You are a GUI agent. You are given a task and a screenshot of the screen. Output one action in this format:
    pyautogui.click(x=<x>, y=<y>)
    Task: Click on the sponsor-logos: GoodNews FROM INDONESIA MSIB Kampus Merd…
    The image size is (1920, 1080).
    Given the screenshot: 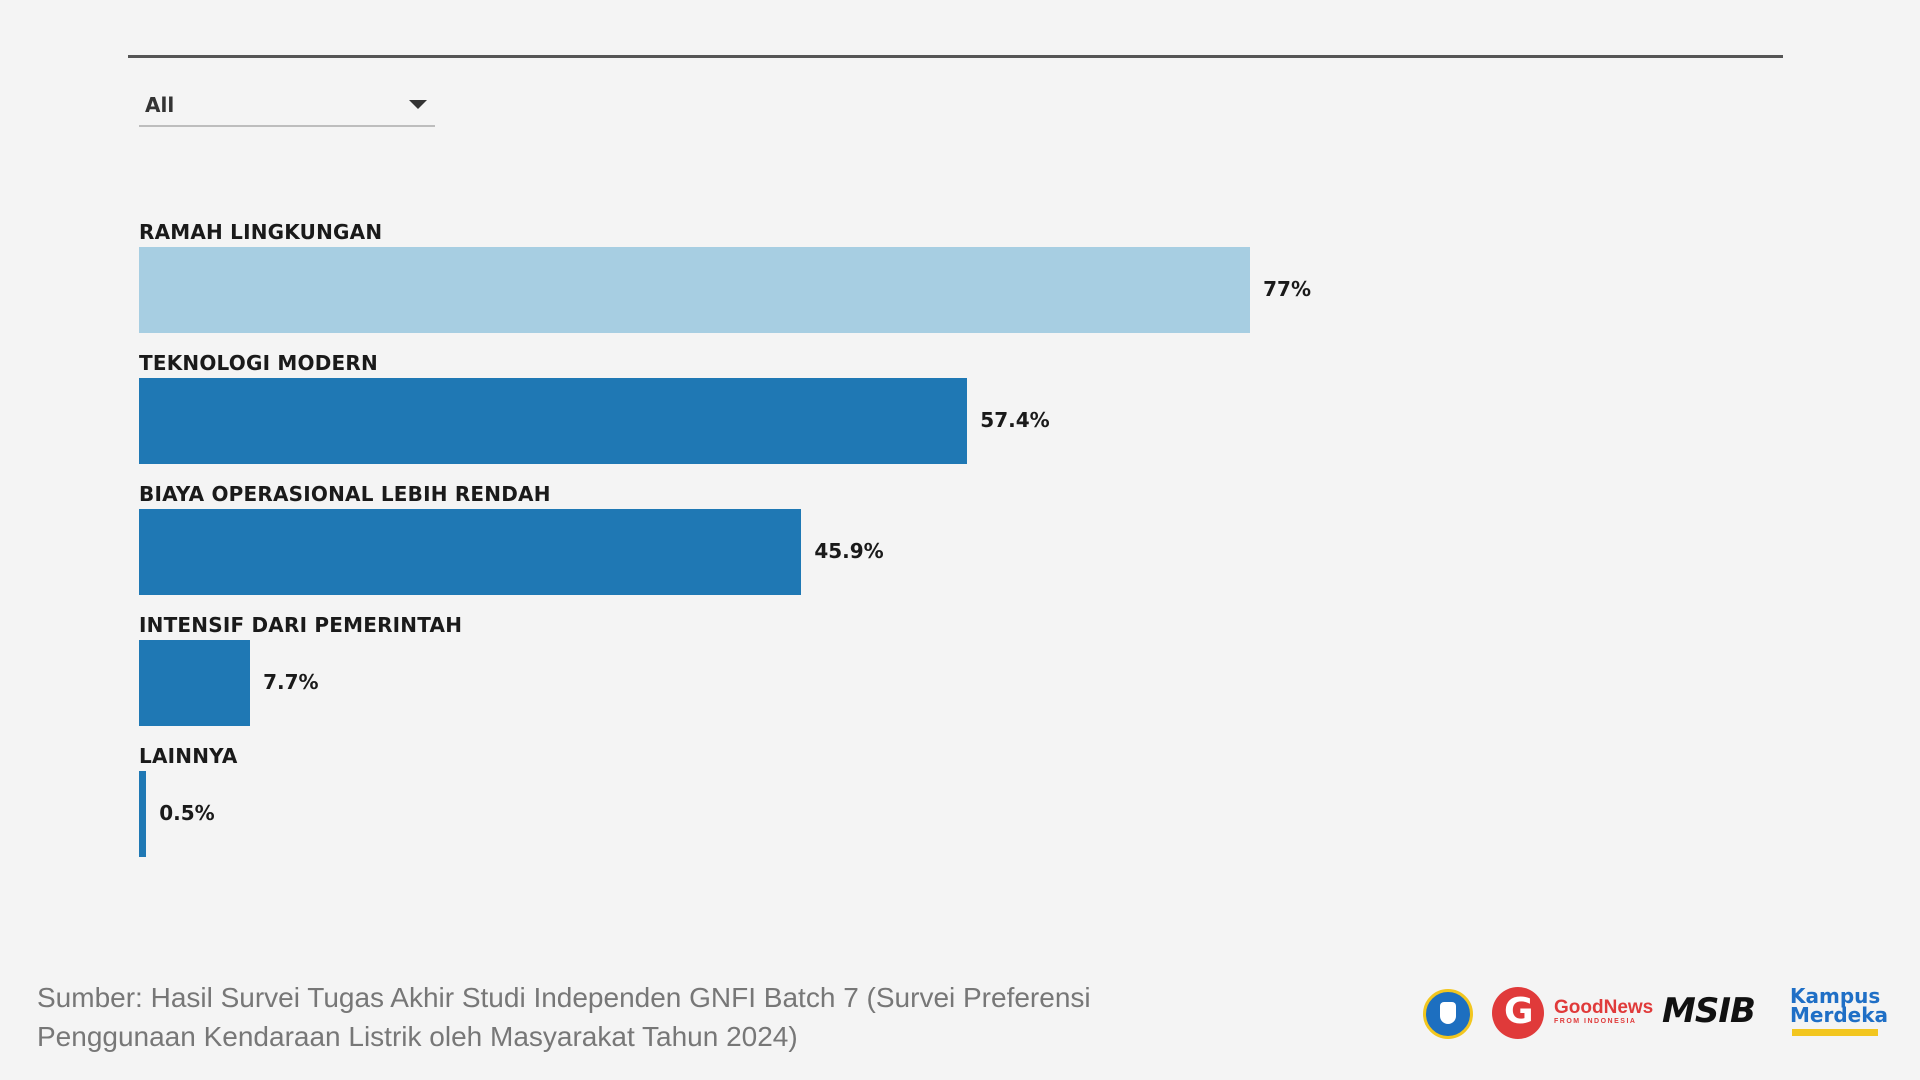 What is the action you would take?
    pyautogui.click(x=1655, y=1015)
    